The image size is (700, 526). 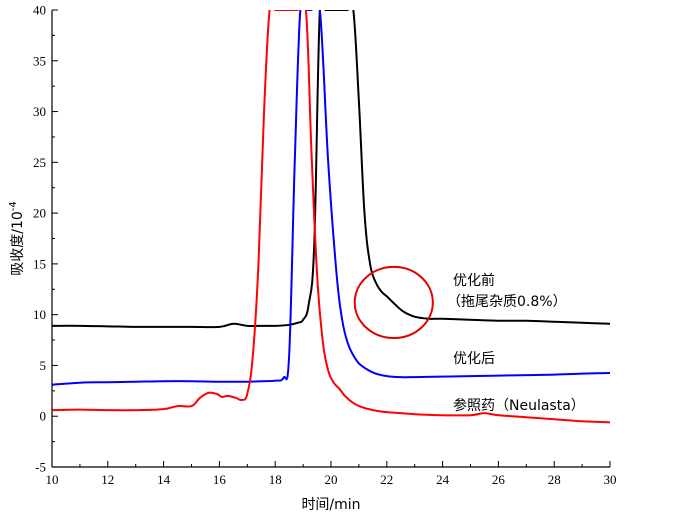 What do you see at coordinates (43, 365) in the screenshot?
I see `y-tick-label: 5` at bounding box center [43, 365].